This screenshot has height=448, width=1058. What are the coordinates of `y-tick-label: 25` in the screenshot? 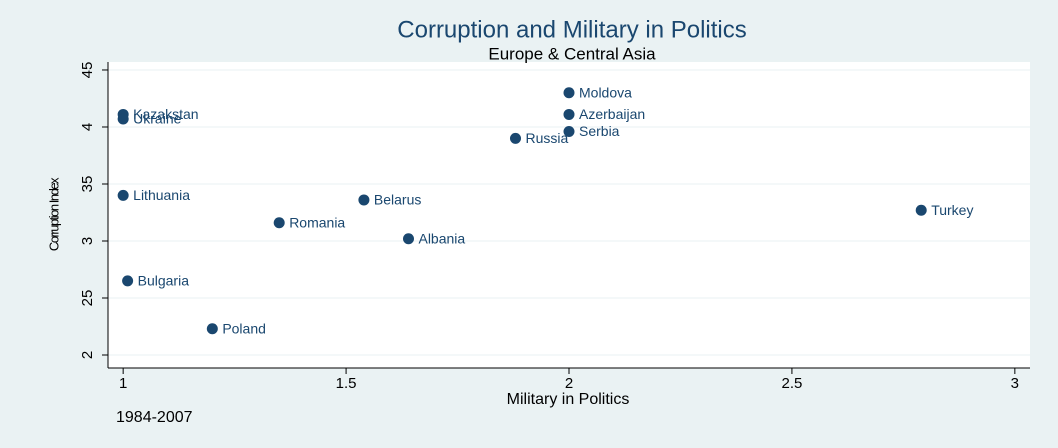 It's located at (87, 298).